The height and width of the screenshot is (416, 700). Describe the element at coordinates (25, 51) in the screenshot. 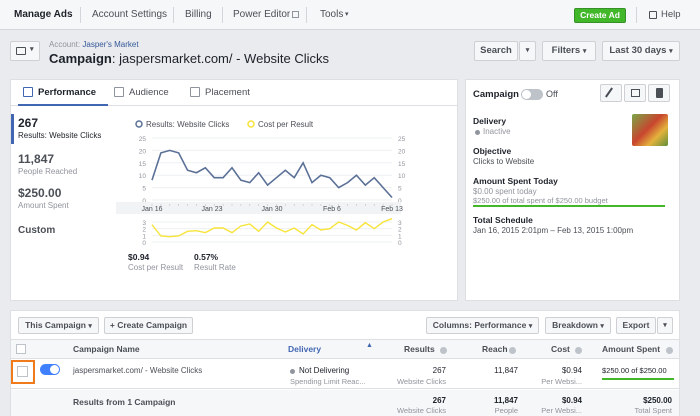

I see `campaign-menu-button: ▾` at that location.